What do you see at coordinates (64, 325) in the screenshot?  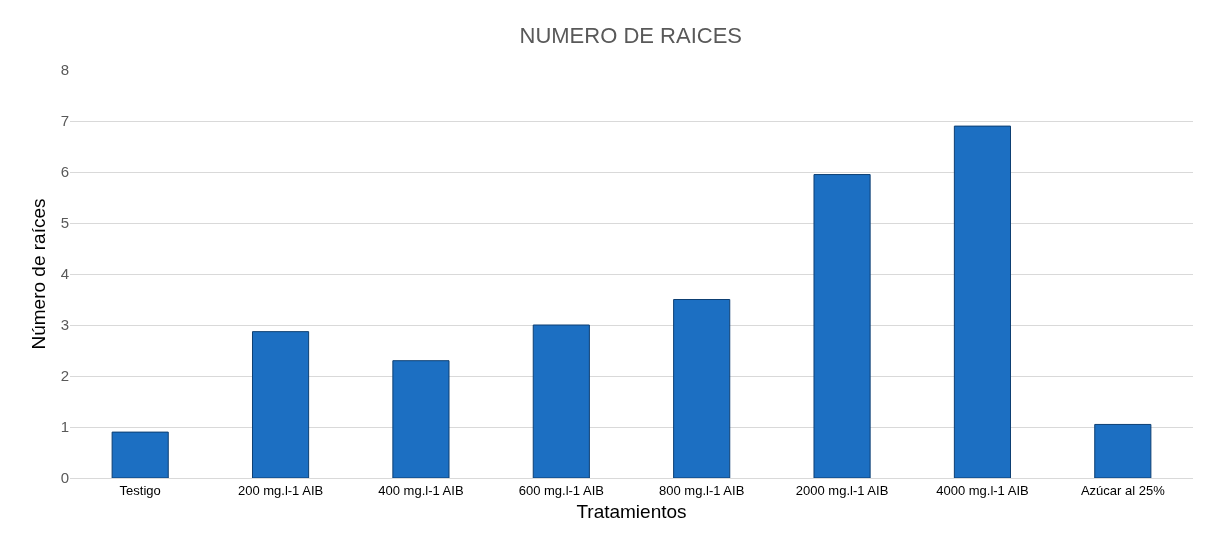 I see `y-tick-label: 3` at bounding box center [64, 325].